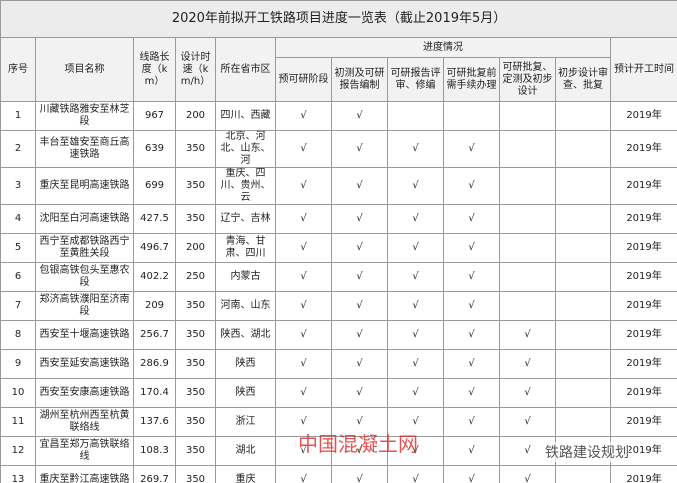 This screenshot has width=677, height=483. Describe the element at coordinates (154, 219) in the screenshot. I see `table-cell: 427.5` at that location.